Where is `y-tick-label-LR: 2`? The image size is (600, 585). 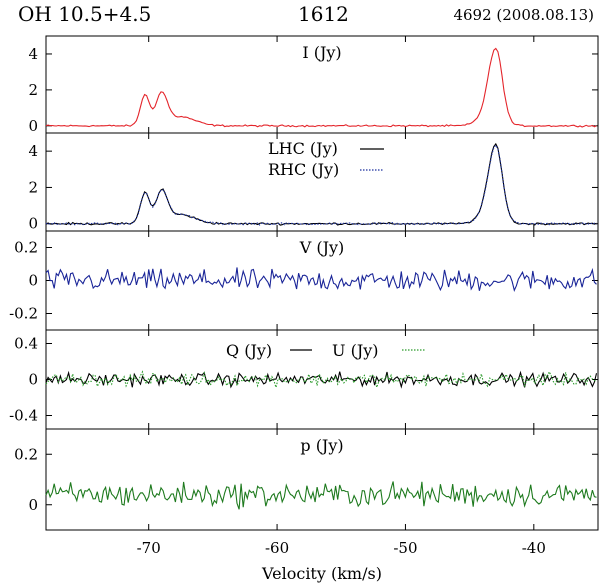 y-tick-label-LR: 2 is located at coordinates (33, 187).